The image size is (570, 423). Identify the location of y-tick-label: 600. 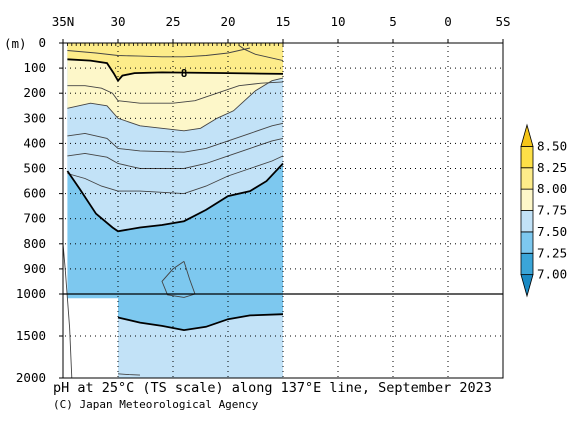
(34, 193).